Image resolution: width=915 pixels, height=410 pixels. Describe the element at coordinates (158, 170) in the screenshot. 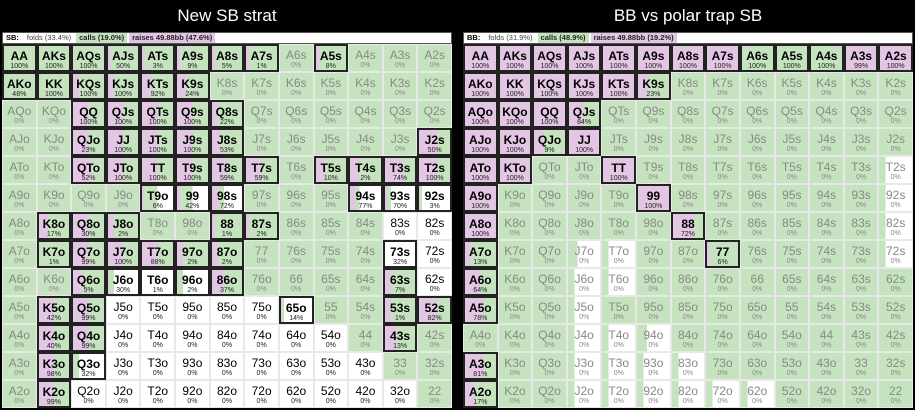

I see `hand-cell: TT 100%` at that location.